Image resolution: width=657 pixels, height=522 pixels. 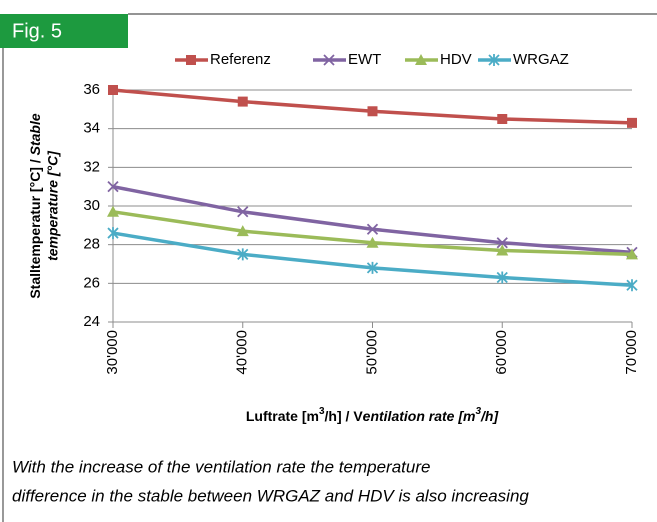 What do you see at coordinates (489, 416) in the screenshot?
I see `x-axis-title-part: /h]` at bounding box center [489, 416].